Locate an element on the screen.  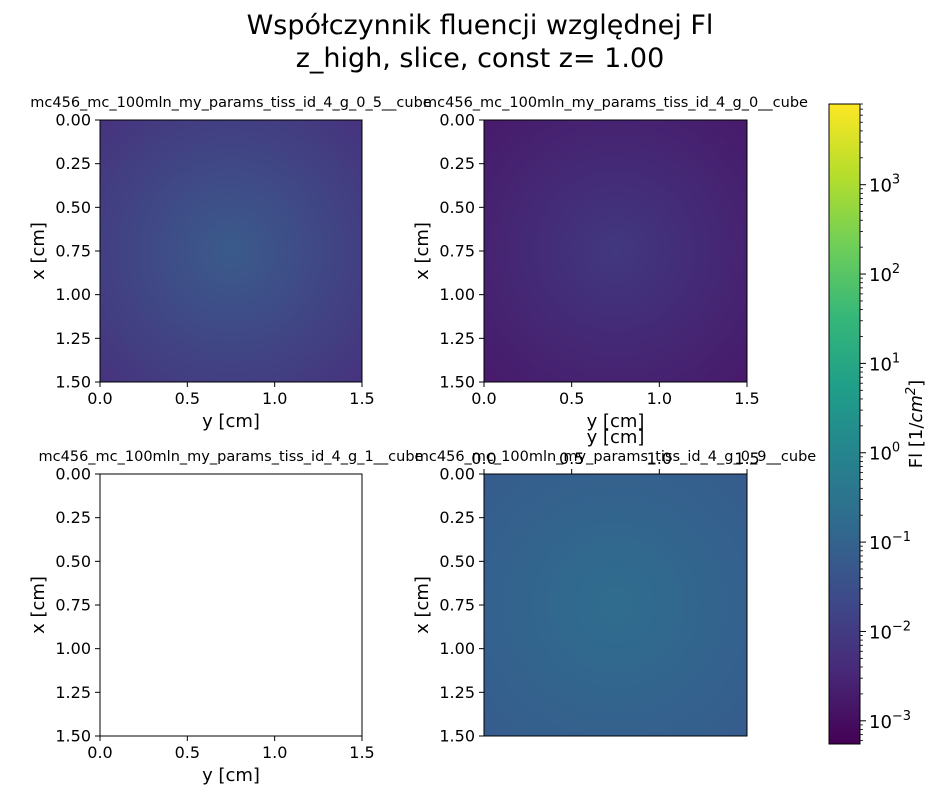
colorbar-tick-label: 10² is located at coordinates (884, 274).